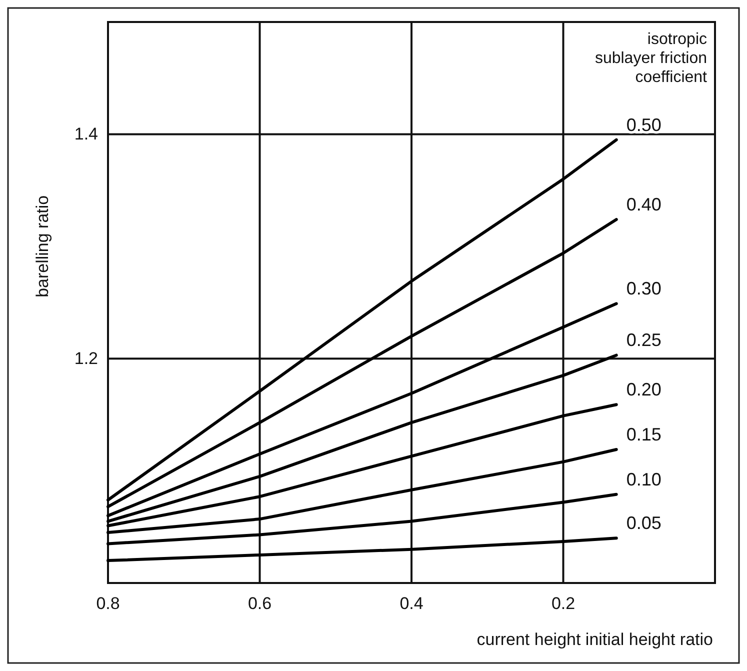 The height and width of the screenshot is (671, 747). Describe the element at coordinates (644, 340) in the screenshot. I see `series-label: 0.25` at that location.